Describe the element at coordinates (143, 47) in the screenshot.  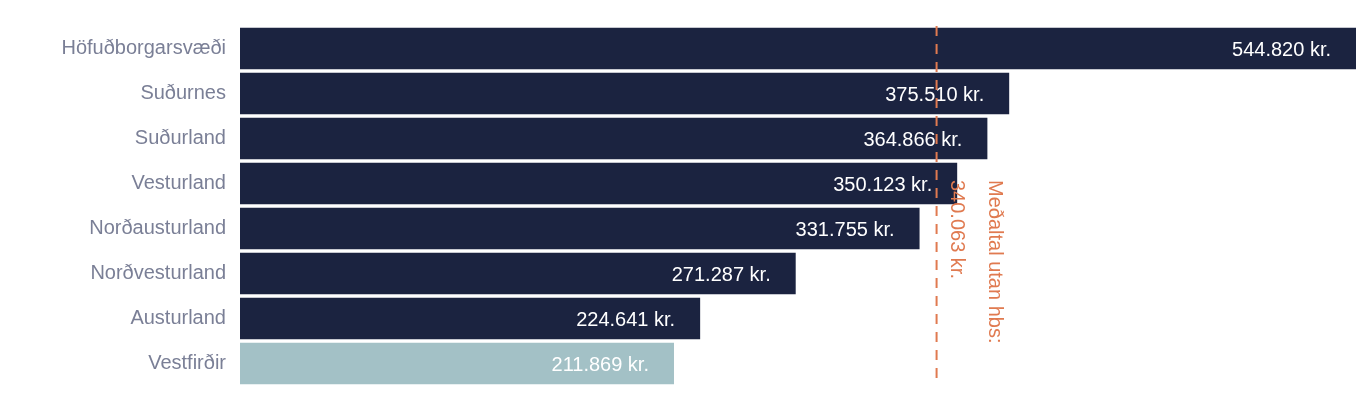
I see `y-tick-label: Höfuðborgarsvæði` at that location.